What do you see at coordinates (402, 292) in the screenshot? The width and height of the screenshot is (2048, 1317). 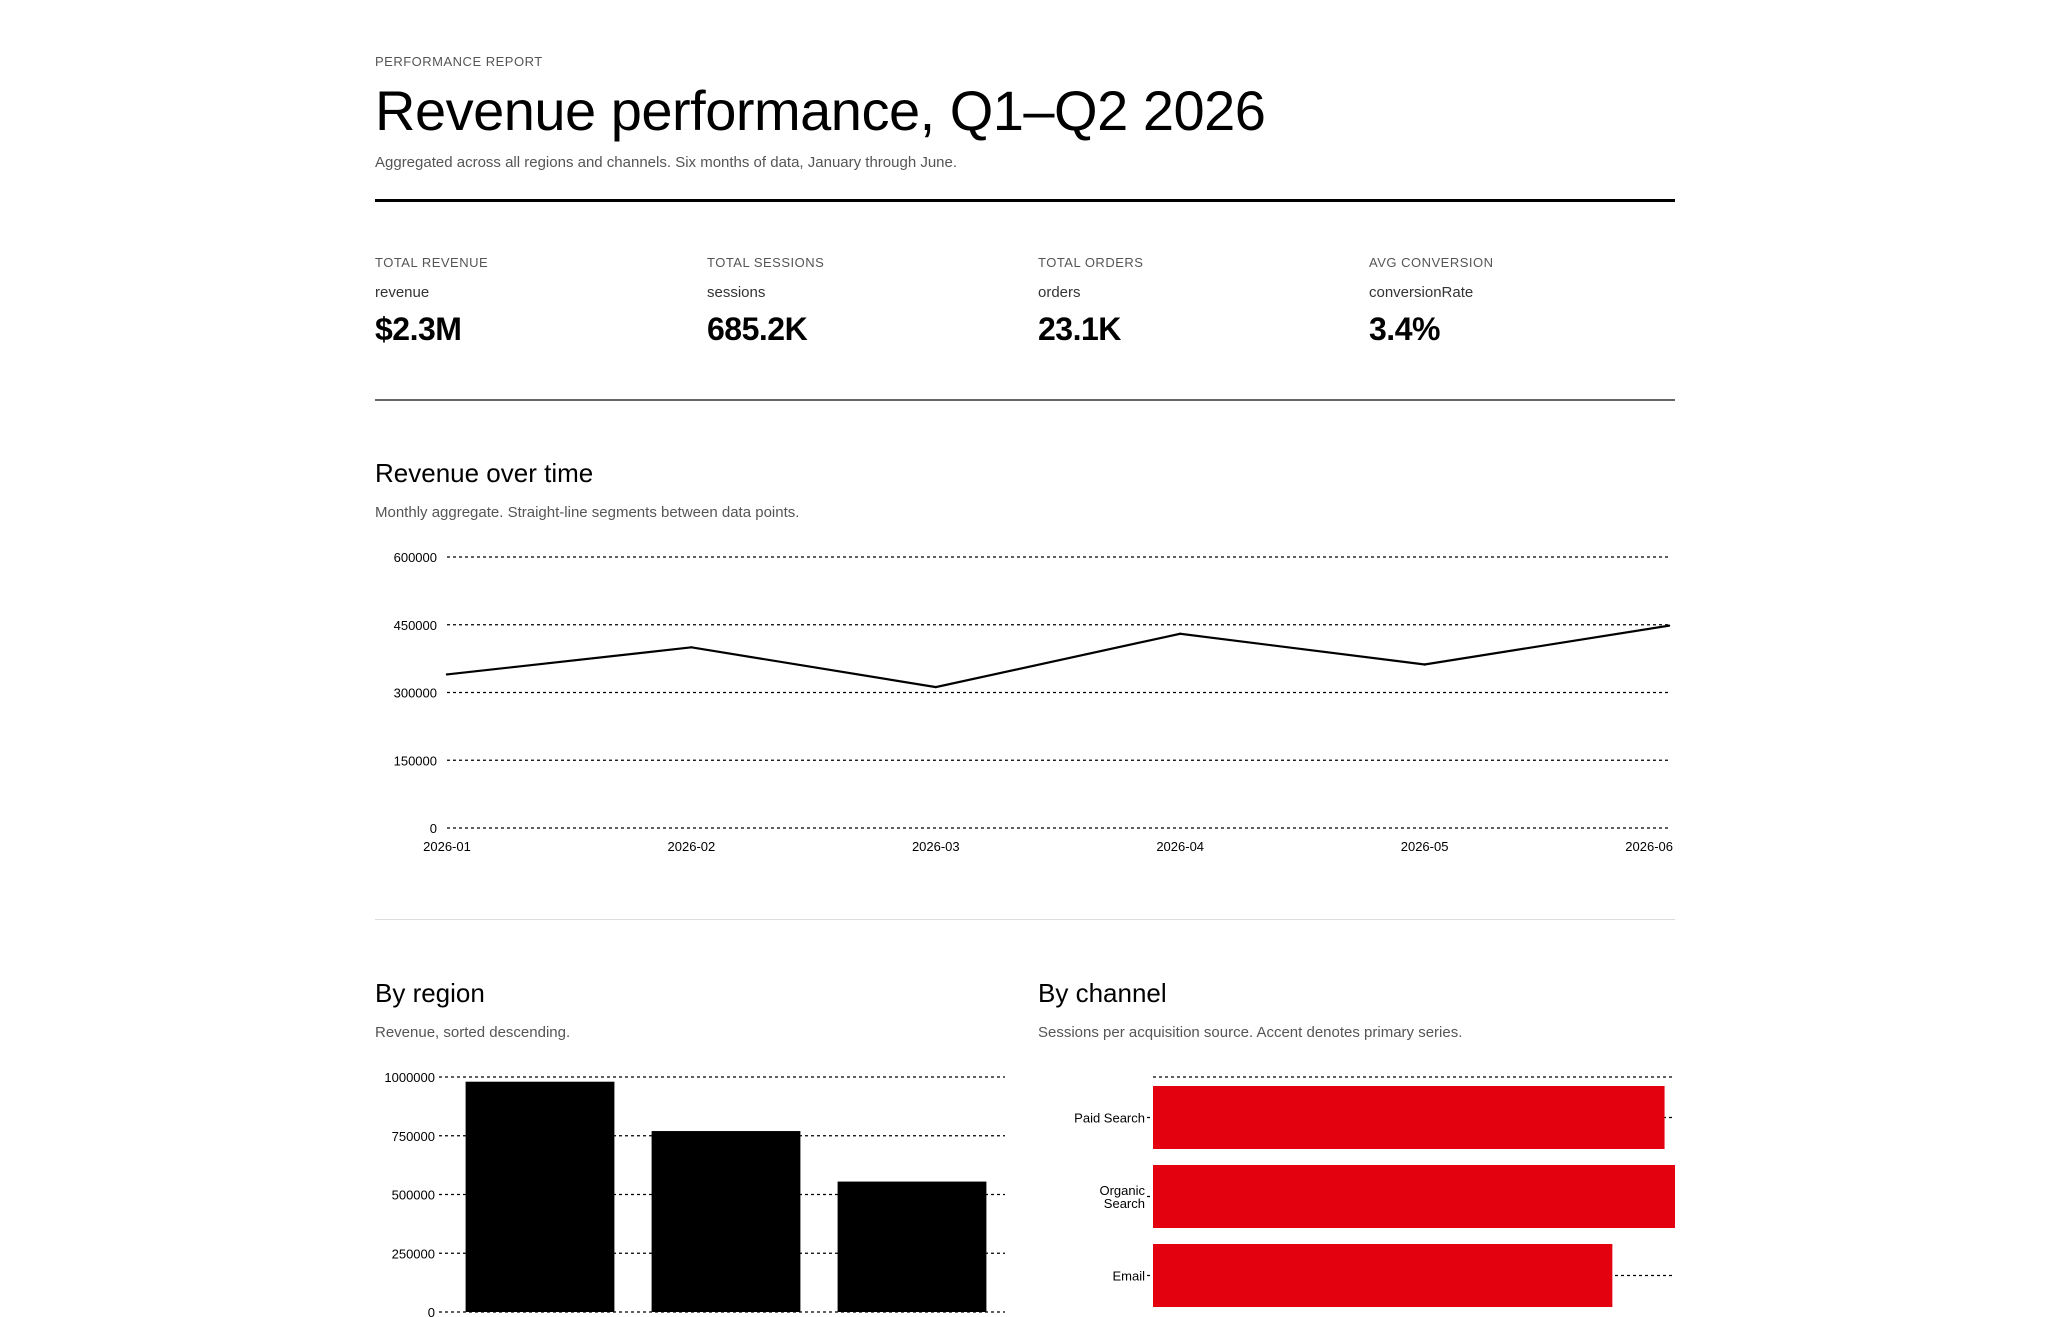 I see `kpi-key: revenue` at bounding box center [402, 292].